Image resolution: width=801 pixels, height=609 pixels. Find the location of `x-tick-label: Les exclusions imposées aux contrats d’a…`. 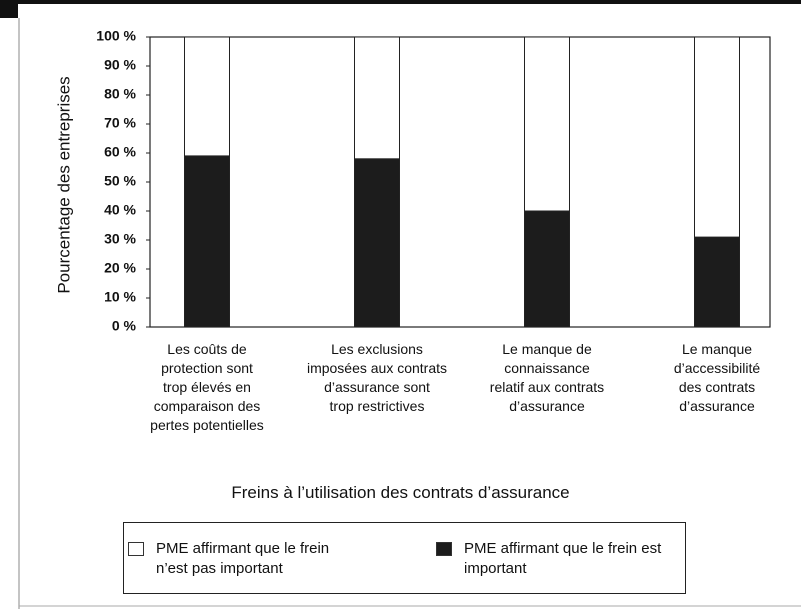

x-tick-label: Les exclusions imposées aux contrats d’a… is located at coordinates (377, 377).